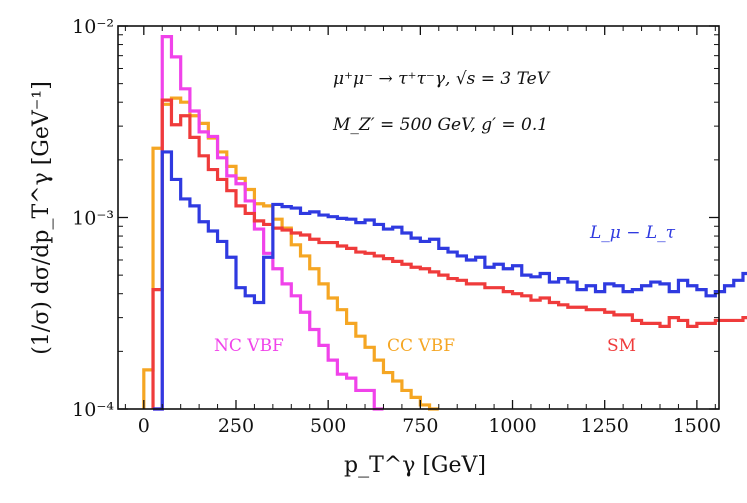  Describe the element at coordinates (93, 27) in the screenshot. I see `y-tick-label: 10⁻²` at that location.